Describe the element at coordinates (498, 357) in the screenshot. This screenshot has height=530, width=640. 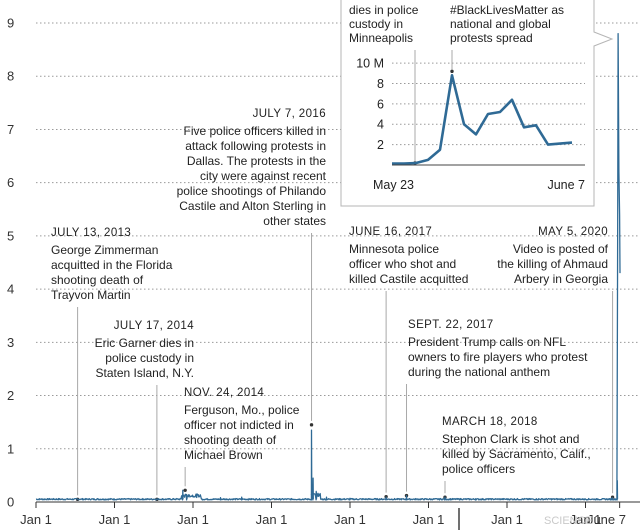
I see `annotation-text: owners to fire players who protest` at that location.